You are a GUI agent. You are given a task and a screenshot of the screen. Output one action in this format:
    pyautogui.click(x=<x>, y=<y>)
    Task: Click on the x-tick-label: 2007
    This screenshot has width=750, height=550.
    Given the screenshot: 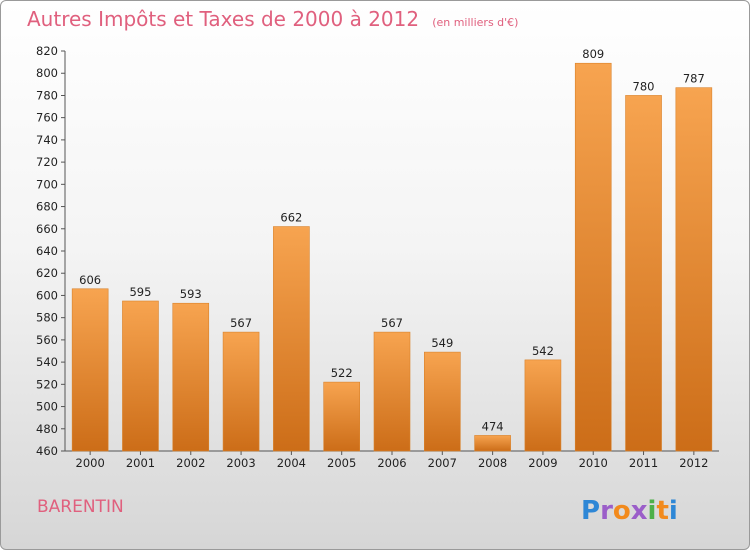 What is the action you would take?
    pyautogui.click(x=442, y=463)
    